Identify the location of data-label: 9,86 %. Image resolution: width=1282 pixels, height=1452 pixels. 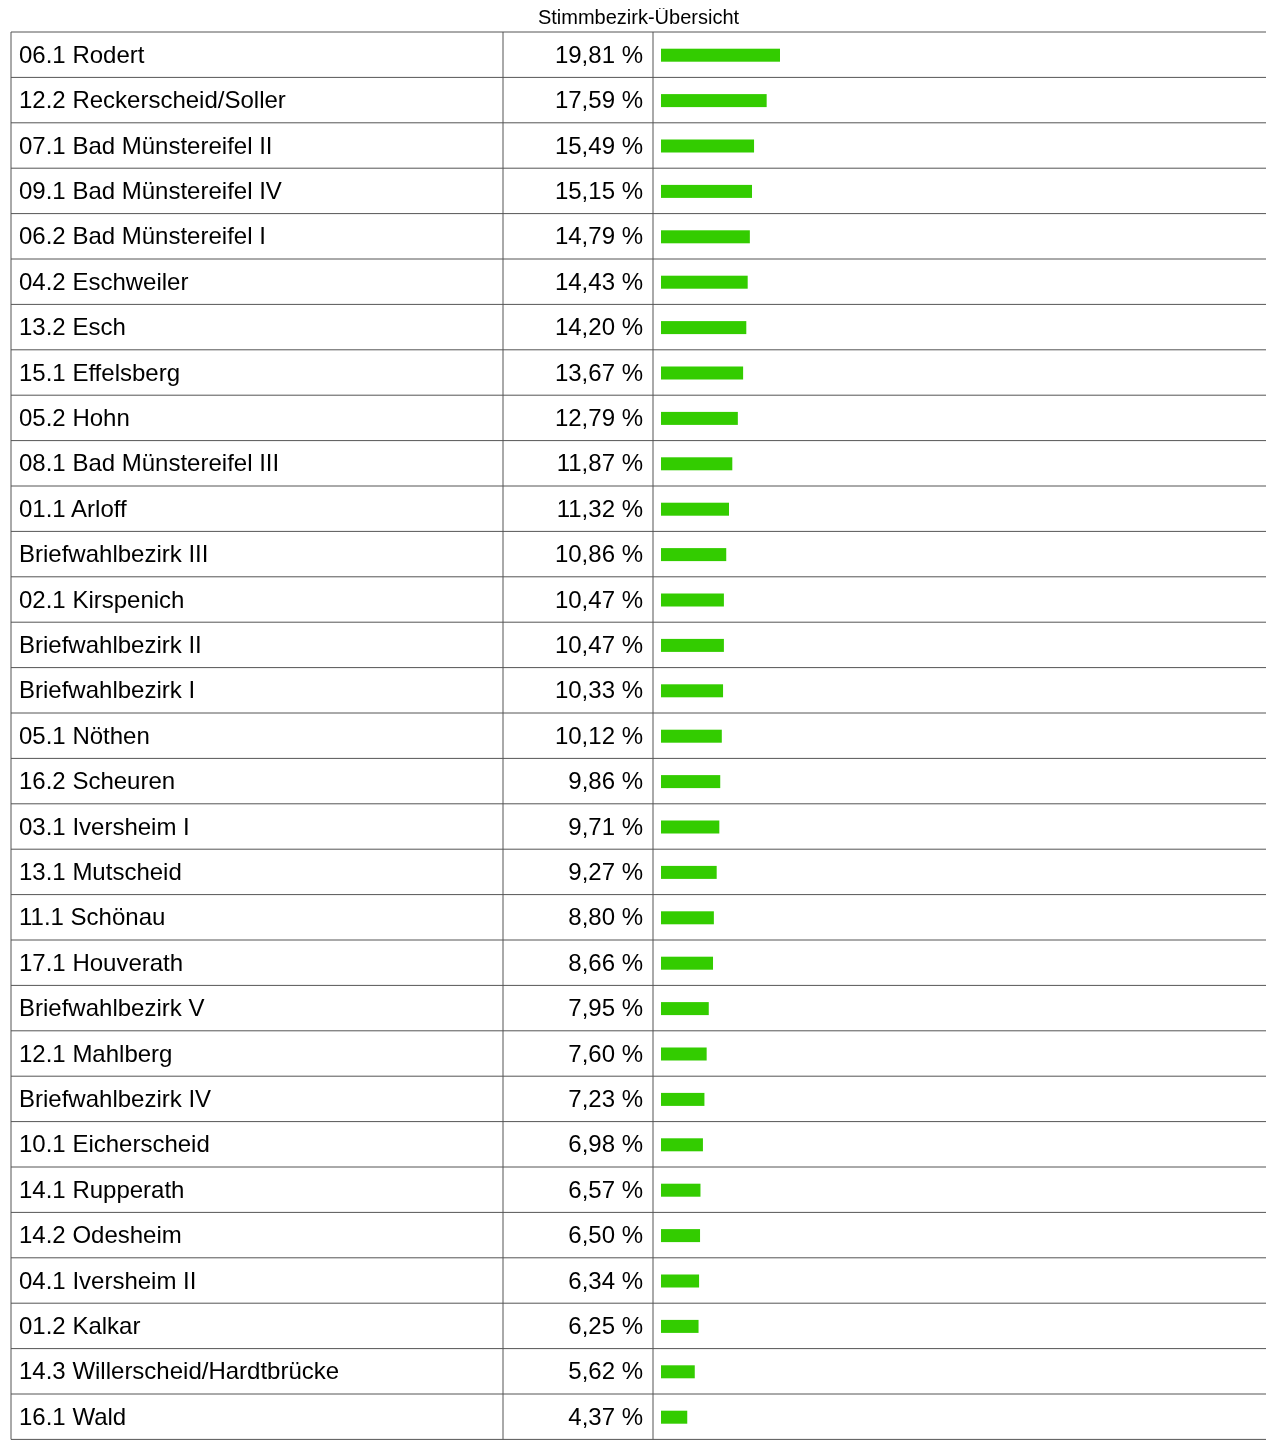
(605, 781).